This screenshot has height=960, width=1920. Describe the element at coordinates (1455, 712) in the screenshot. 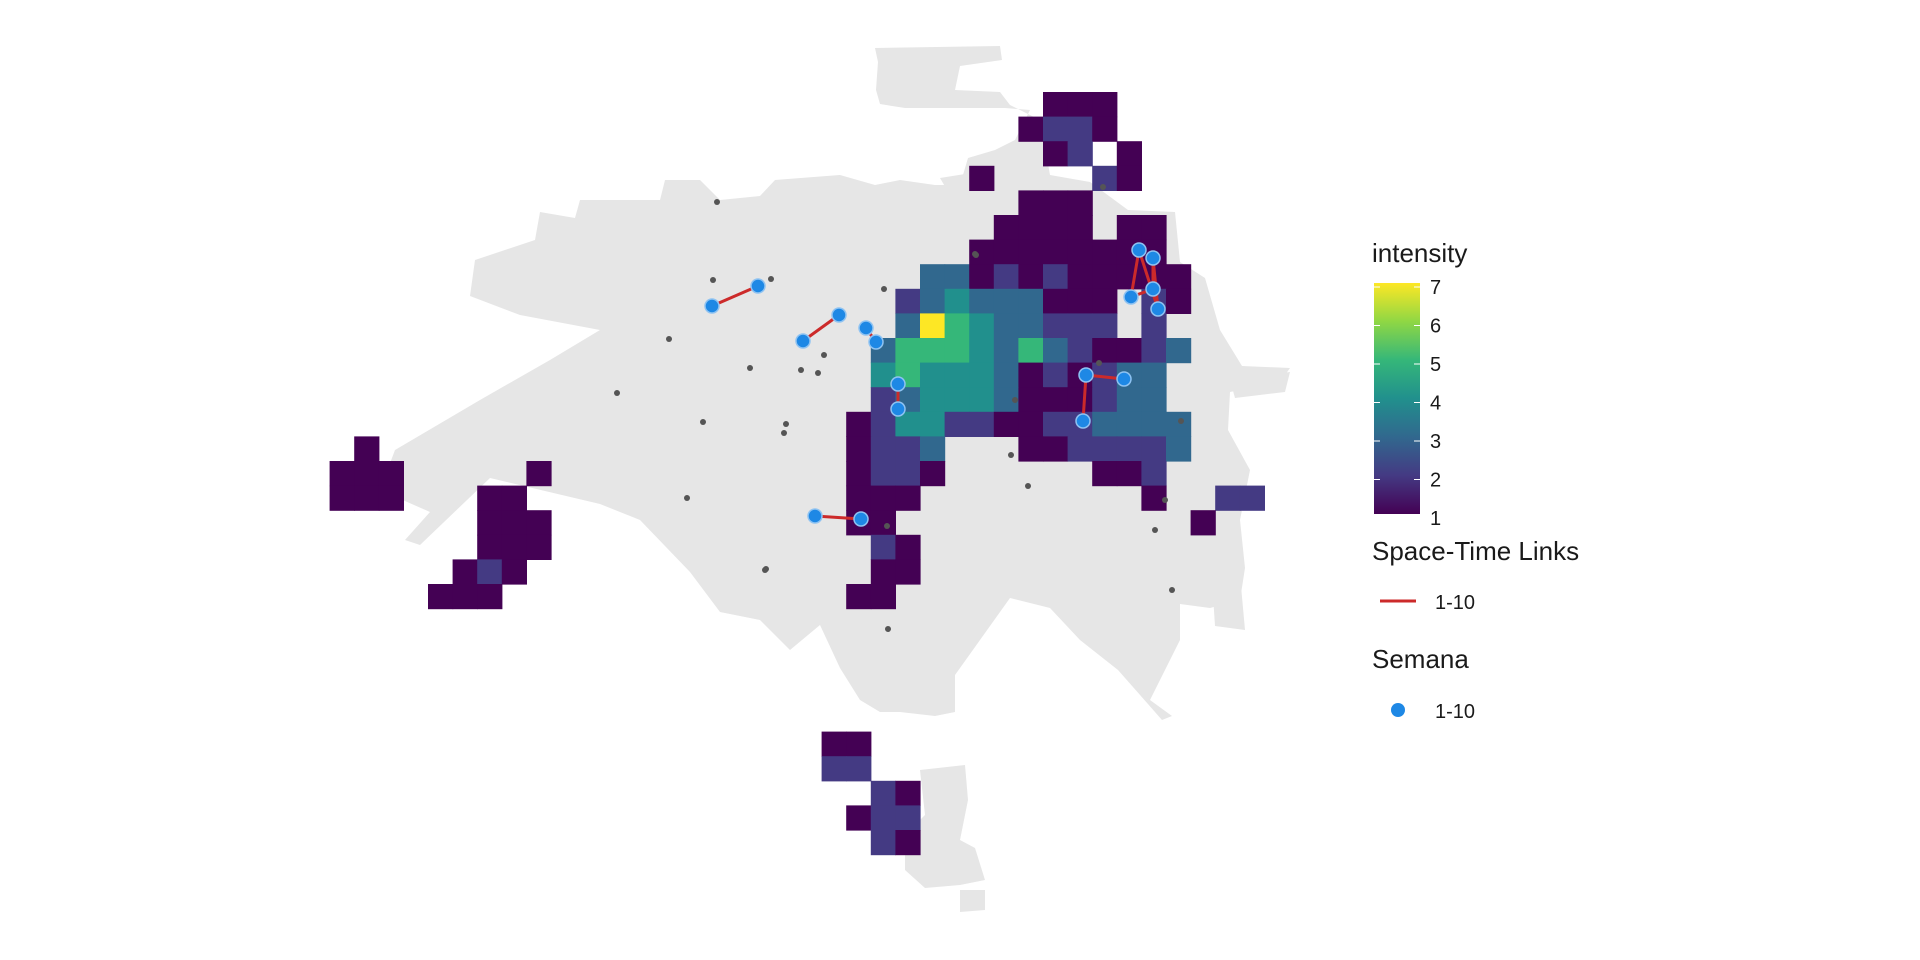

I see `points-legend-label: 1-10` at that location.